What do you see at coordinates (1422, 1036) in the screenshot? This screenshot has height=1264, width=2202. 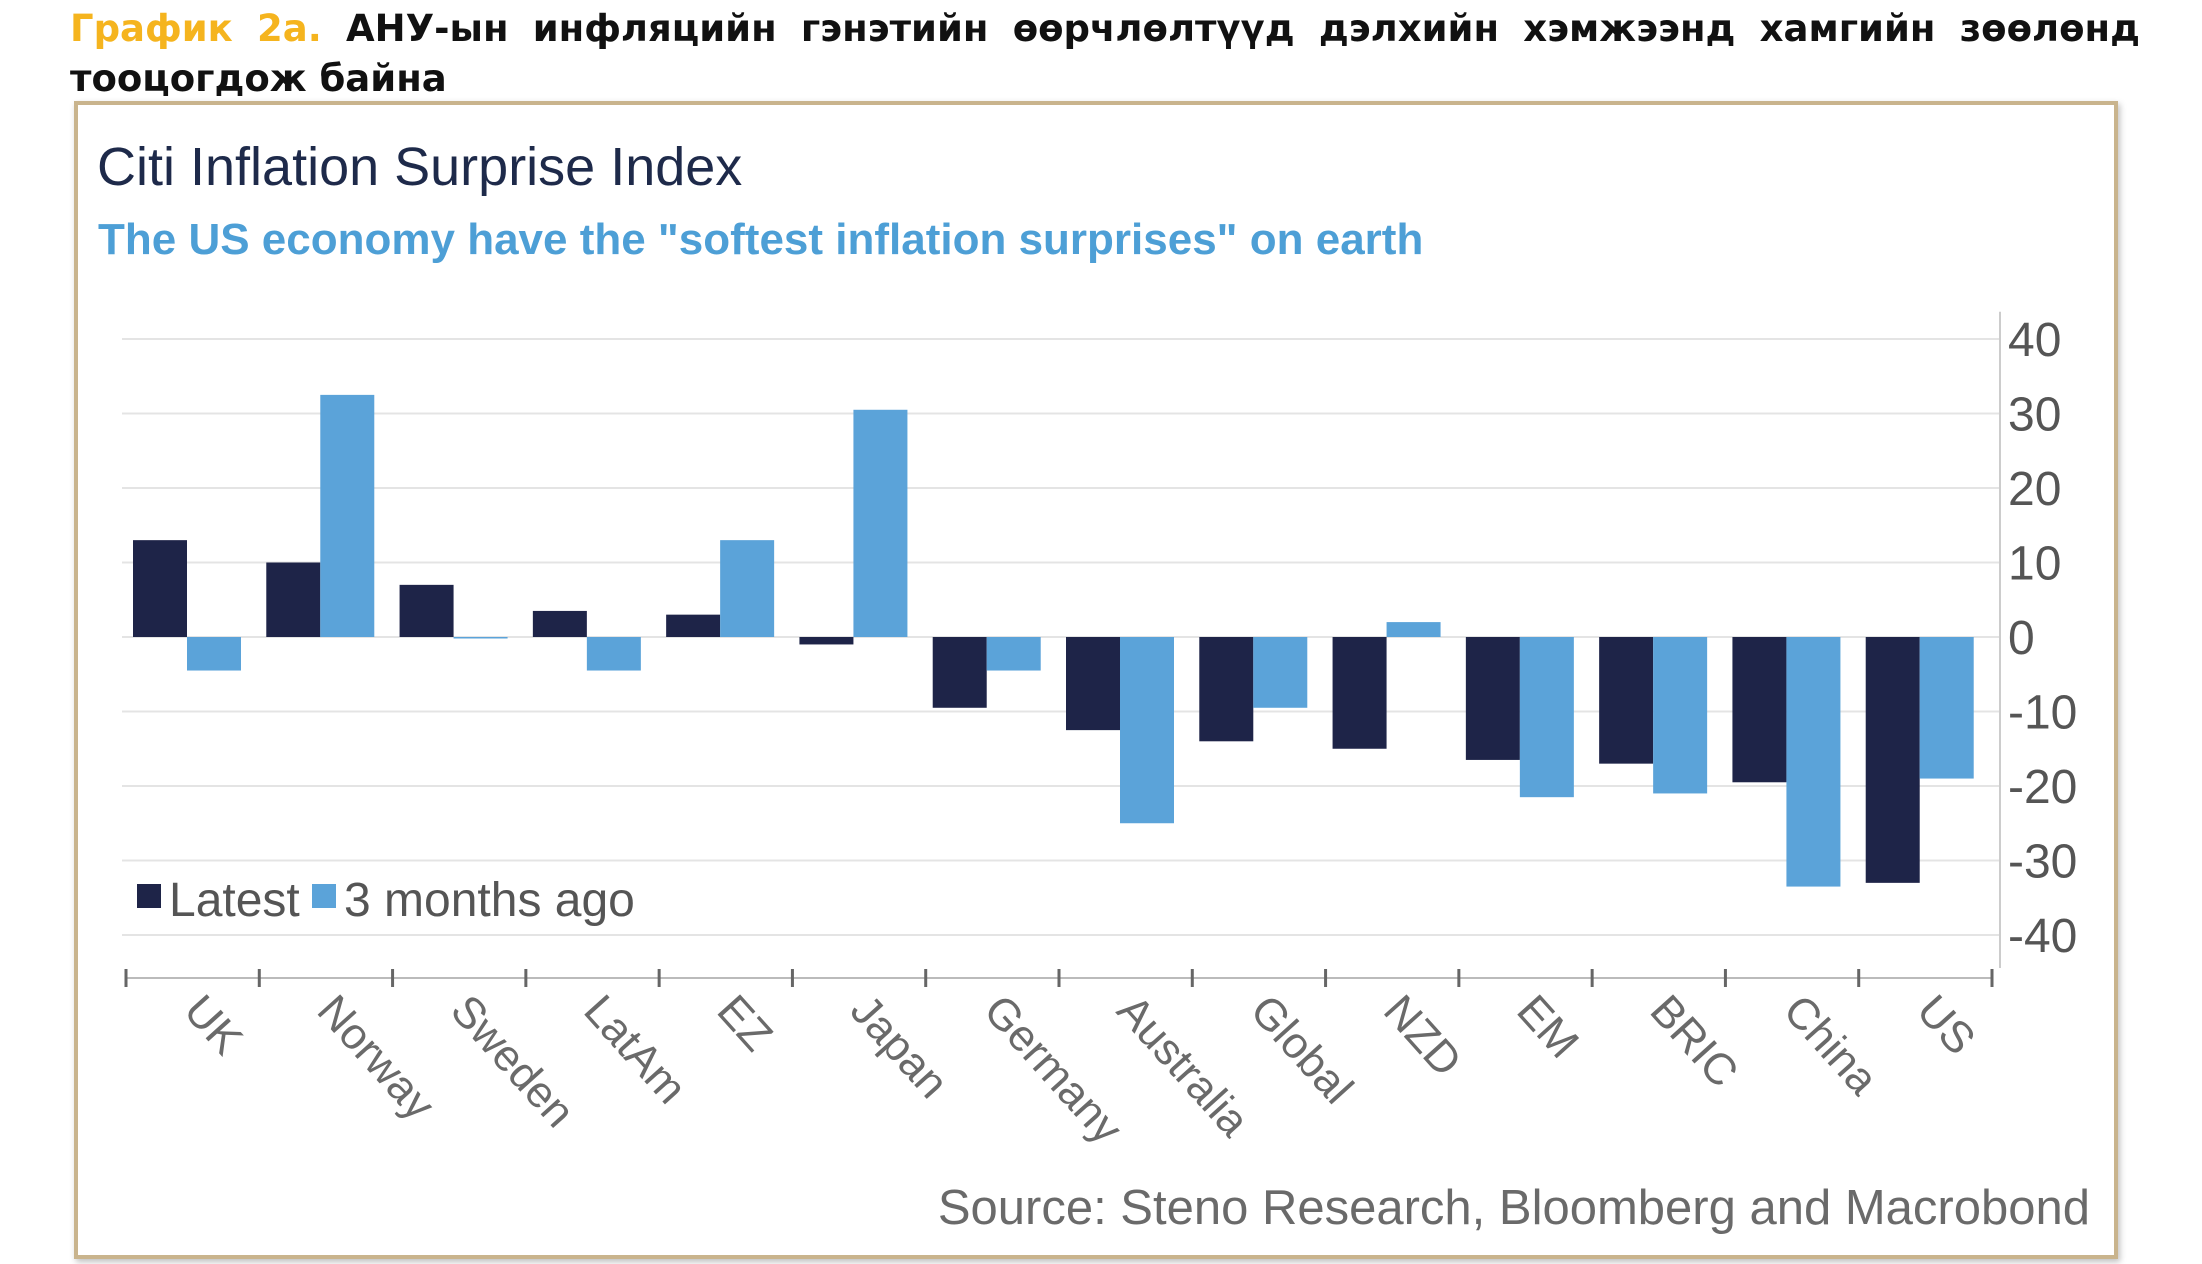 I see `x-tick-label: NZD` at bounding box center [1422, 1036].